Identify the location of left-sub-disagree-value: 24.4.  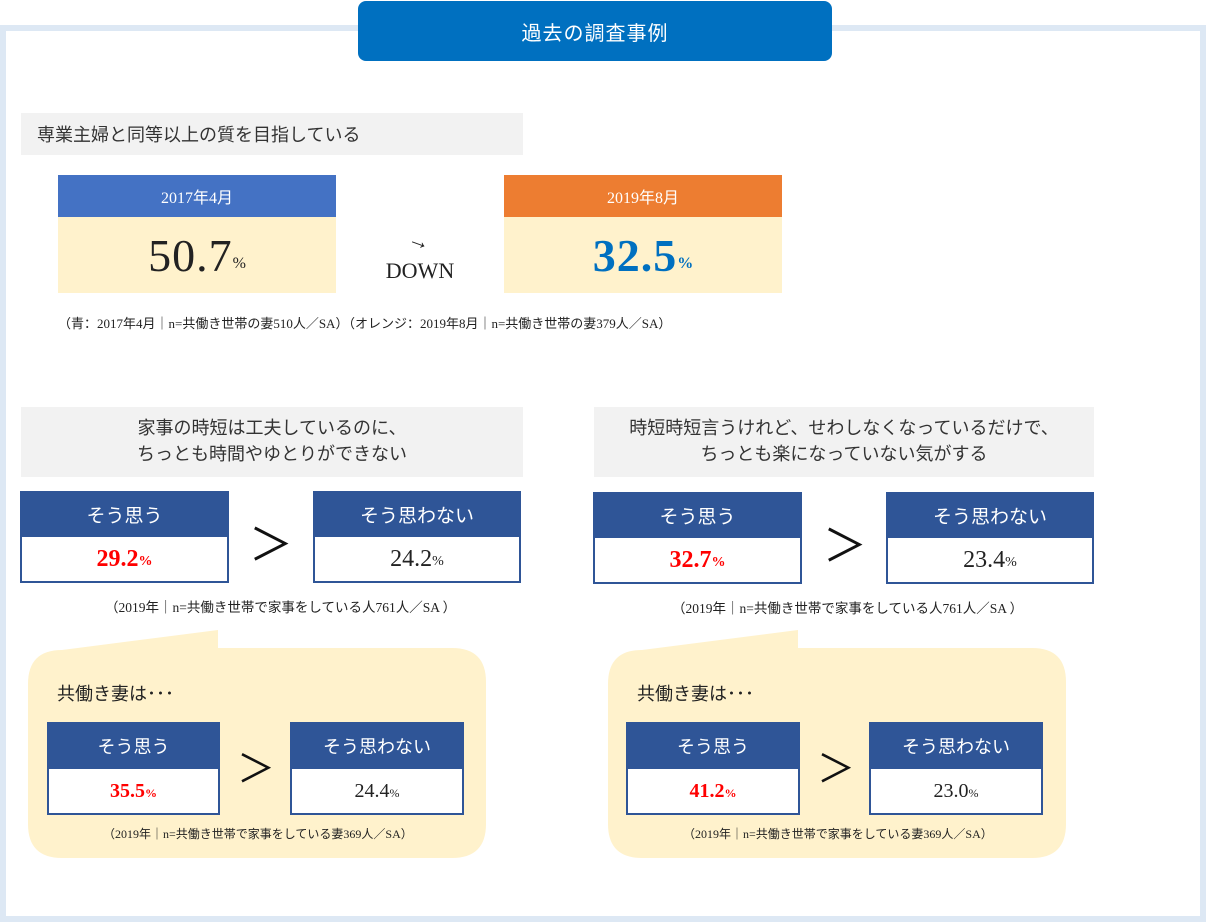
(372, 790).